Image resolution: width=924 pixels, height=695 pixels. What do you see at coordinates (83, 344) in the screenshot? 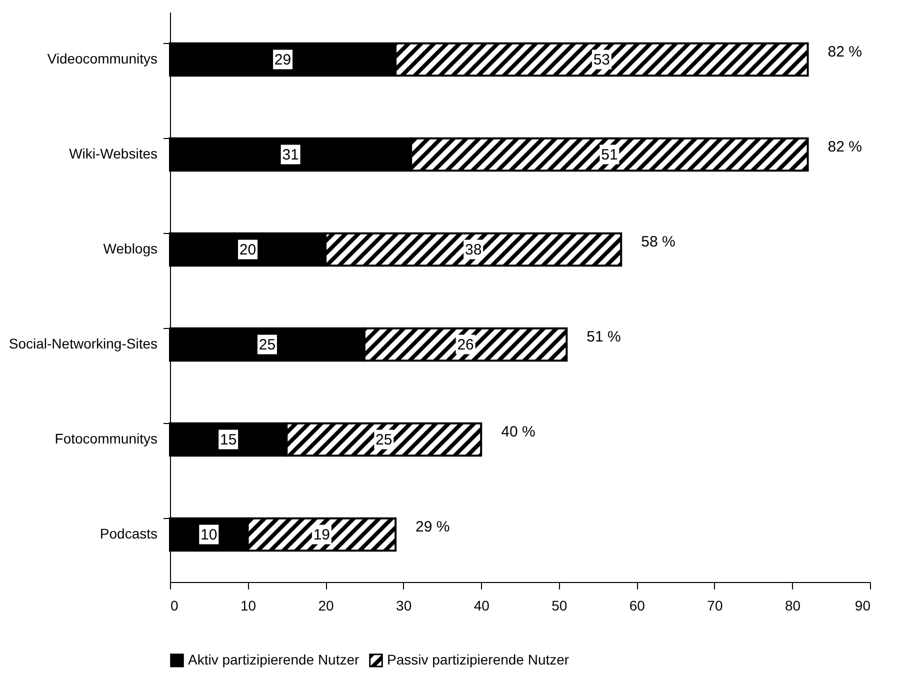
I see `y-tick-label: Social-Networking-Sites` at bounding box center [83, 344].